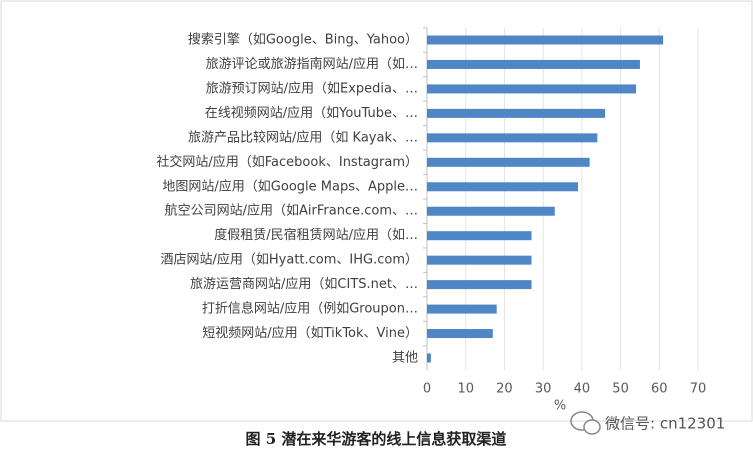 The height and width of the screenshot is (457, 753). Describe the element at coordinates (465, 389) in the screenshot. I see `x-tick-label: 10` at that location.